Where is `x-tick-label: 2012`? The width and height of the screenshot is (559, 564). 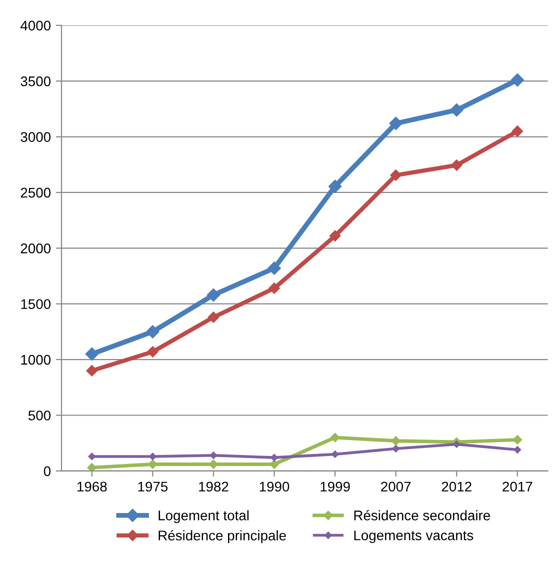 x-tick-label: 2012 is located at coordinates (457, 487).